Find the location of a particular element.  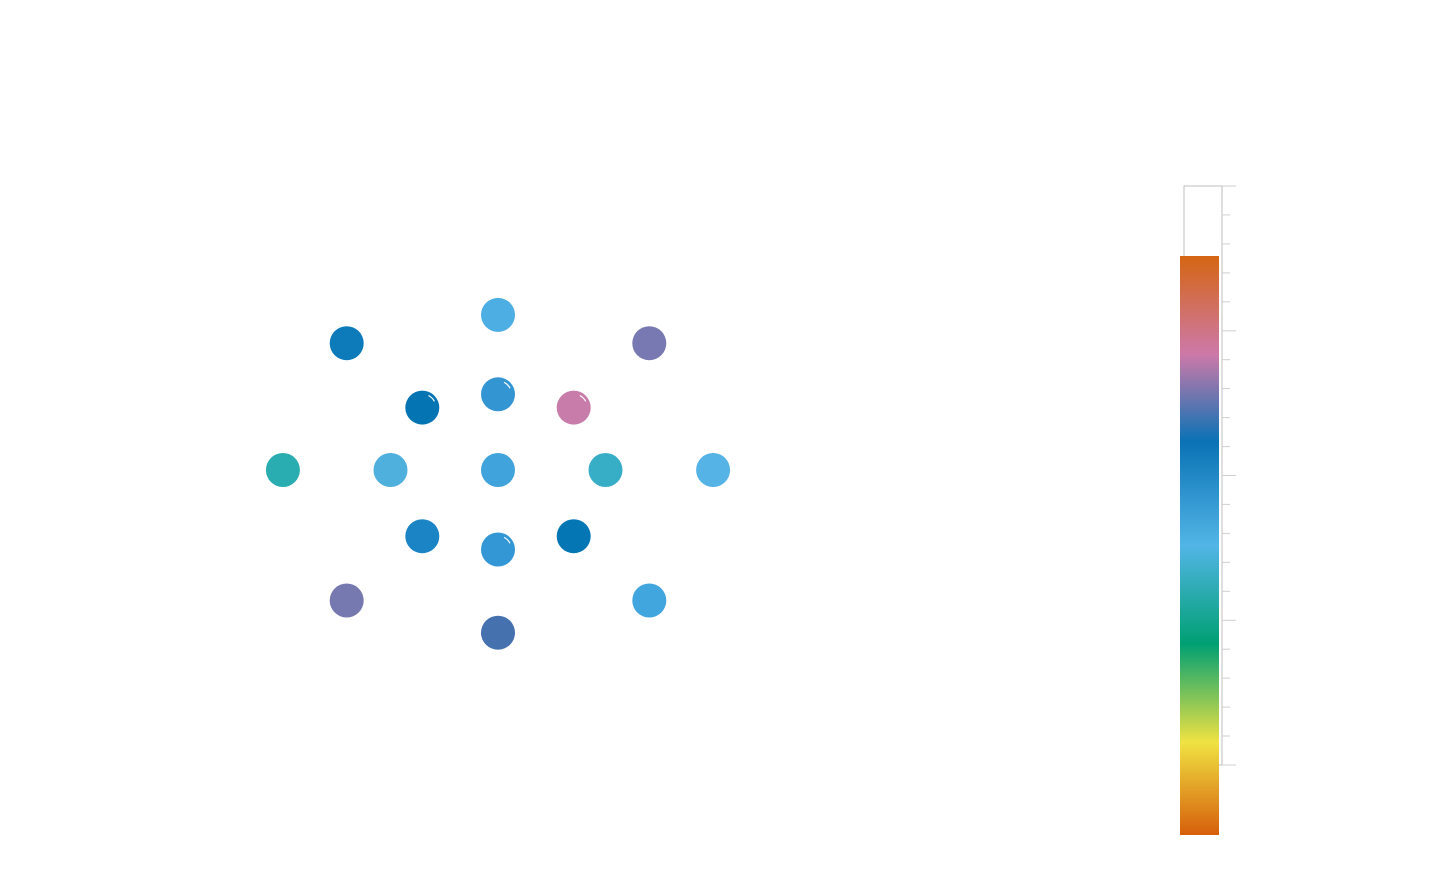

colorbar-ticks is located at coordinates (1229, 475).